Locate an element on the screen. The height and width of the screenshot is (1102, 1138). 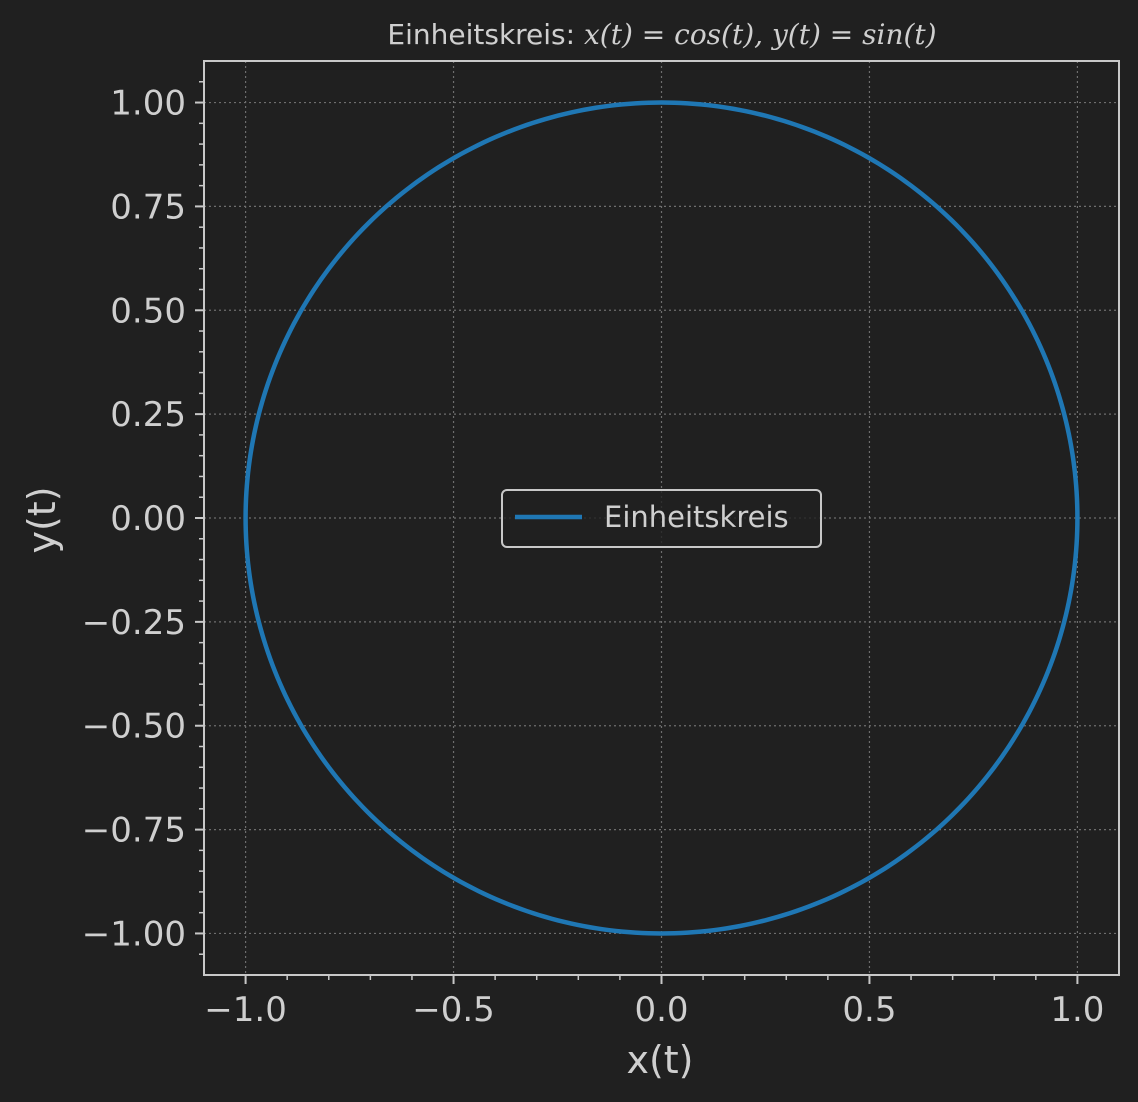
legend-label: Einheitskreis is located at coordinates (696, 517).